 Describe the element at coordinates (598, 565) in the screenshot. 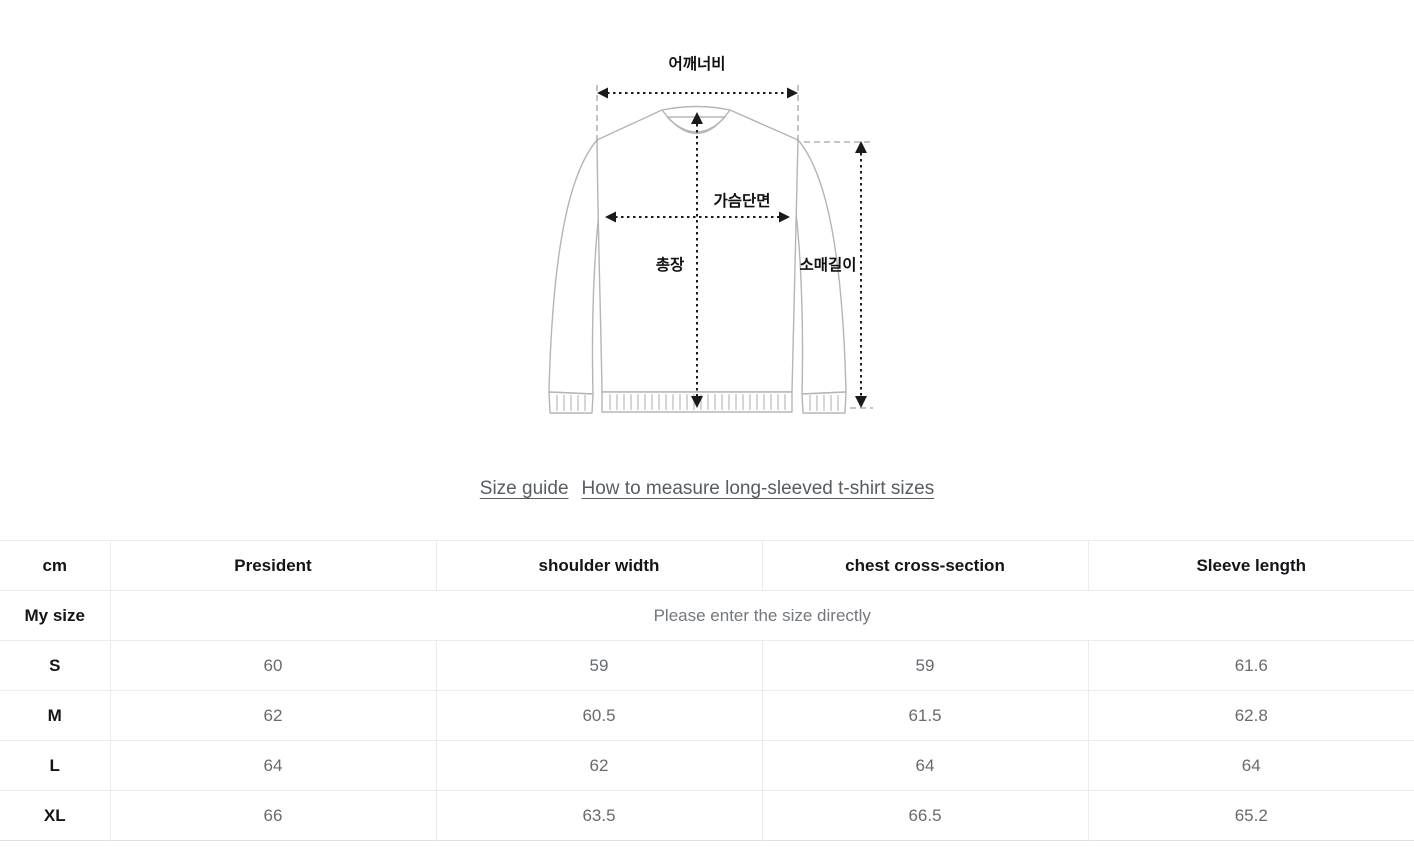

I see `col-header-shoulder-width: shoulder width` at that location.